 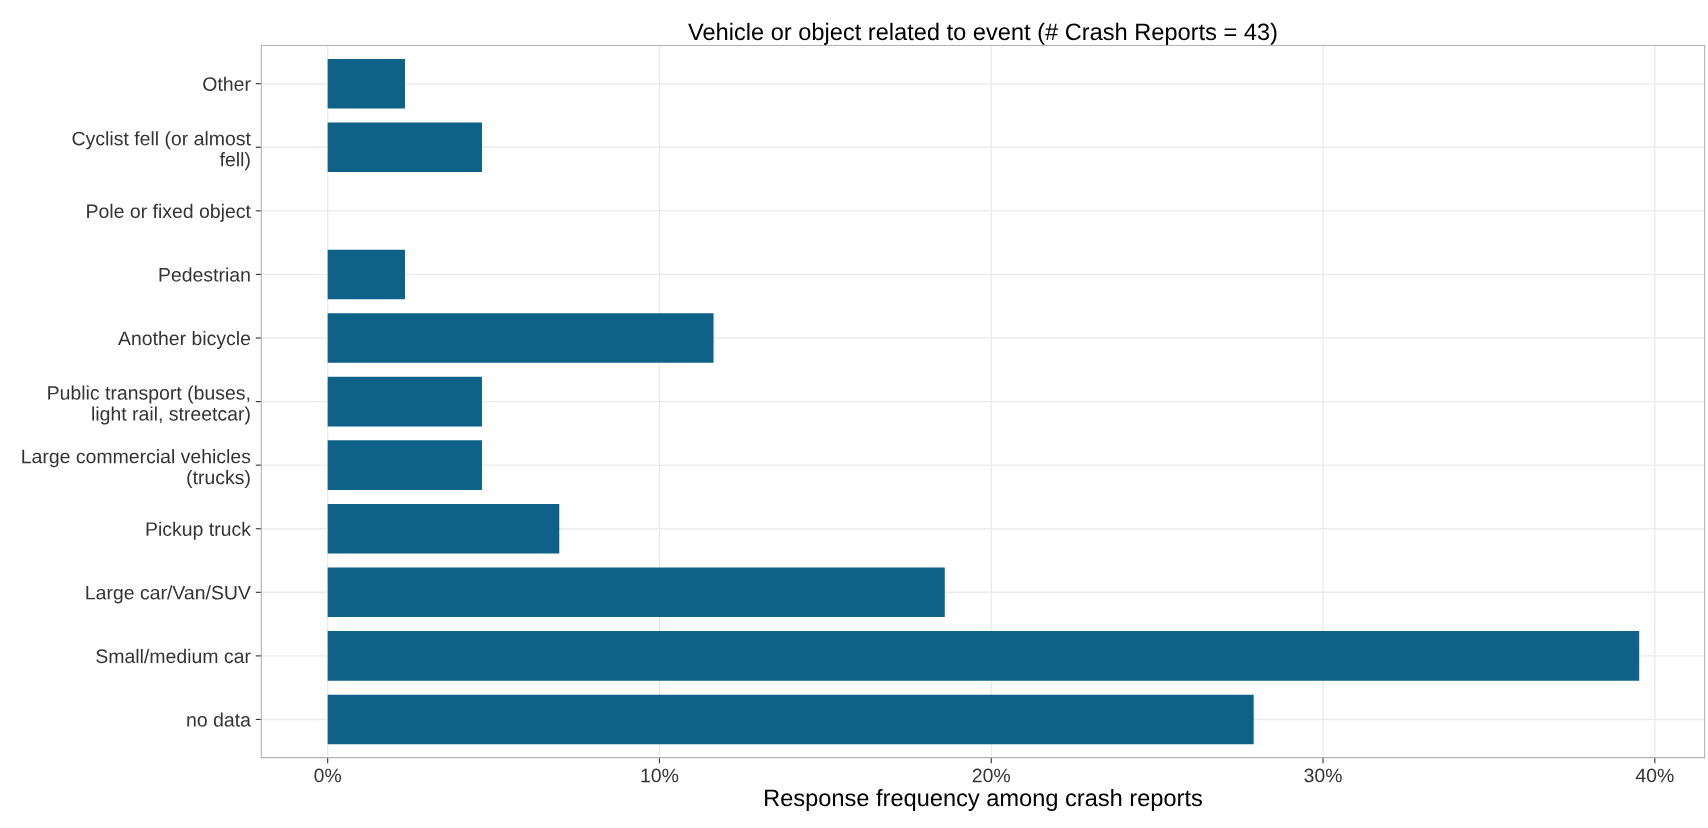 I want to click on x-tick-label: 0%, so click(x=328, y=775).